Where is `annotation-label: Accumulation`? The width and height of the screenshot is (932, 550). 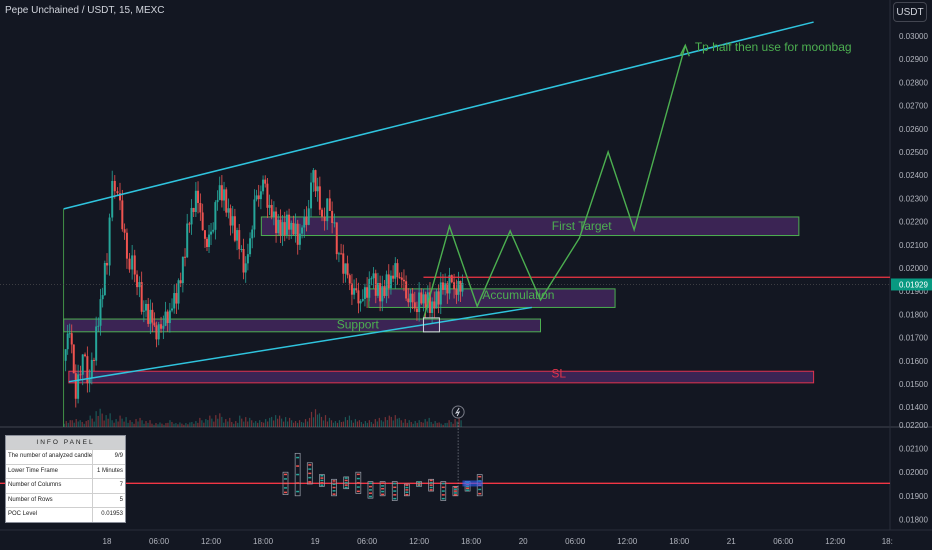
annotation-label: Accumulation is located at coordinates (518, 295).